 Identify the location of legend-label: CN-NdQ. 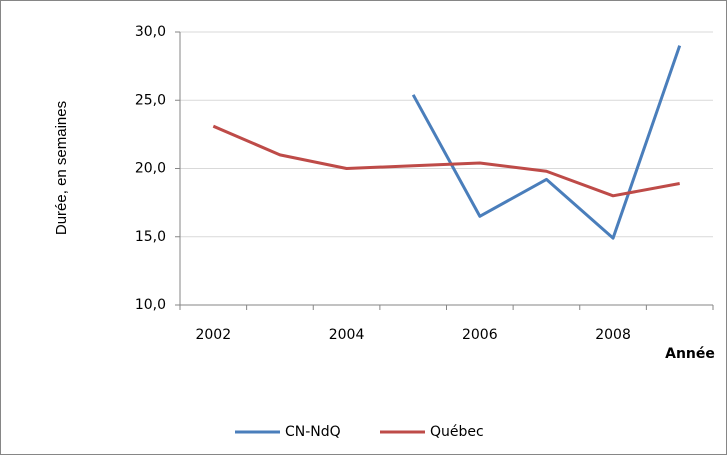
(313, 432).